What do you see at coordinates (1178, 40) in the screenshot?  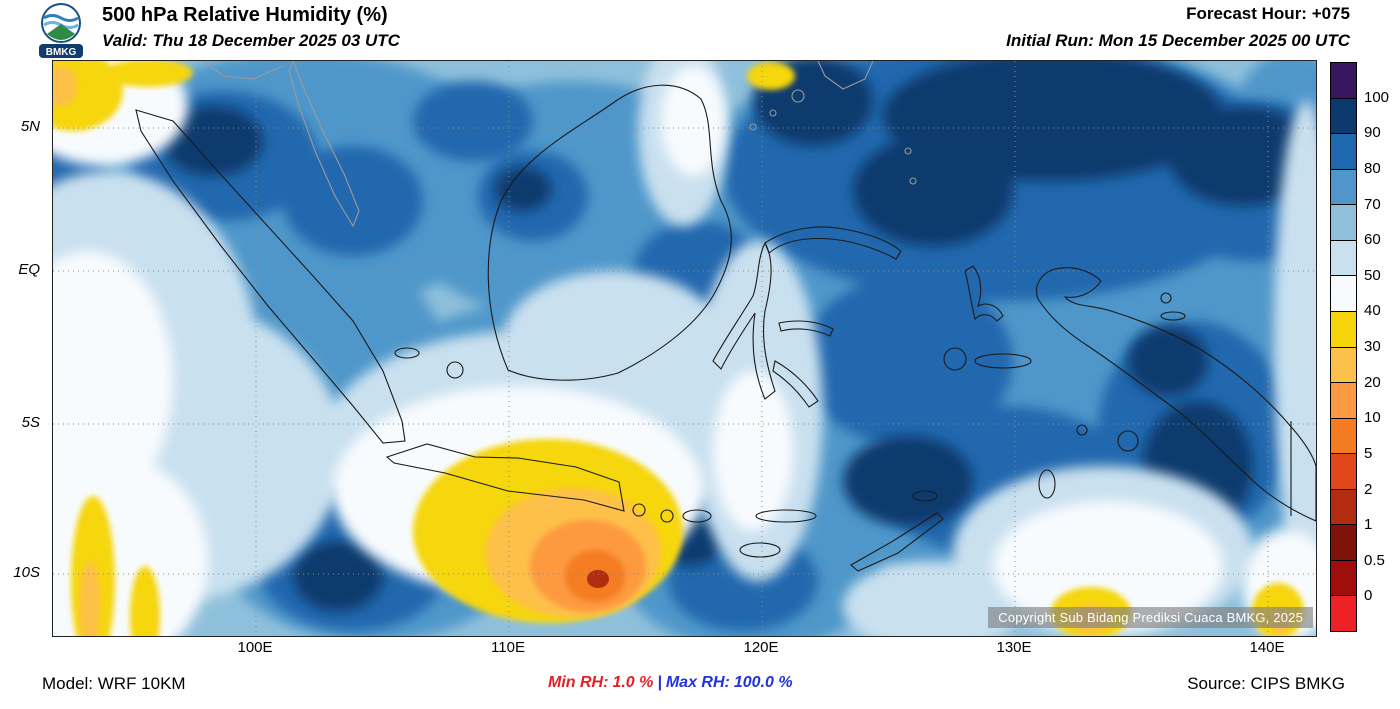 I see `initial-run-label: Initial Run: Mon 15 December 2025 00 UTC` at bounding box center [1178, 40].